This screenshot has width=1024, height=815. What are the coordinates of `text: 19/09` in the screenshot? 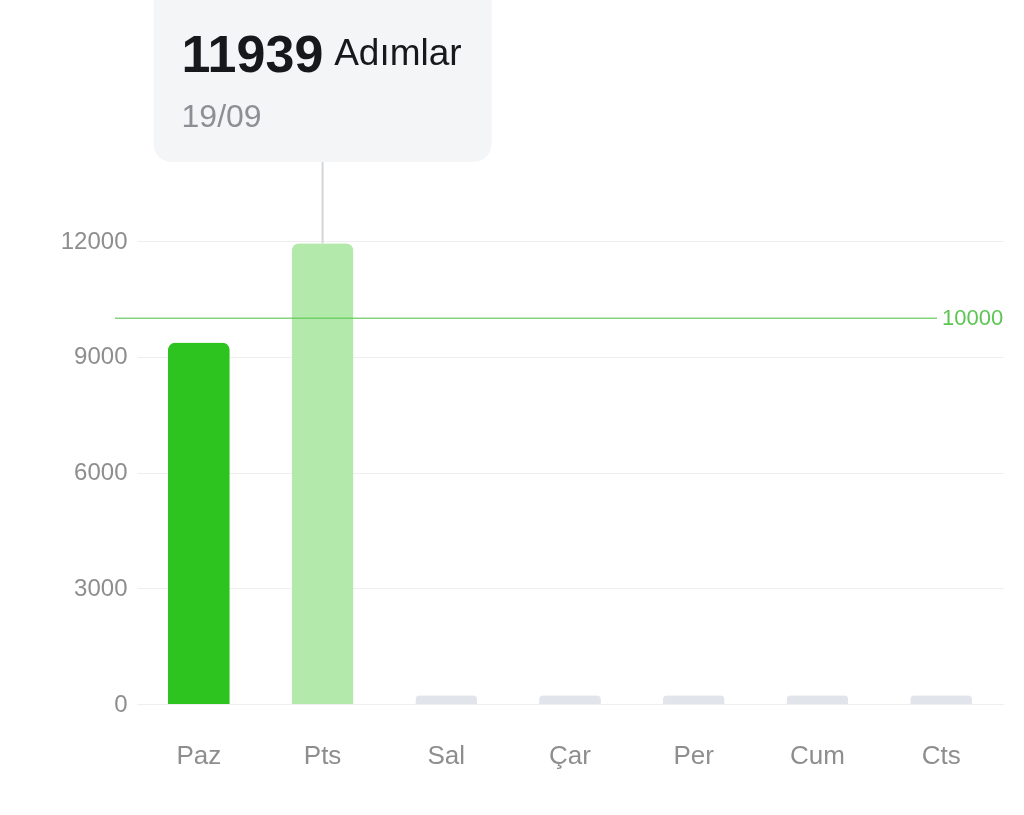 It's located at (221, 116).